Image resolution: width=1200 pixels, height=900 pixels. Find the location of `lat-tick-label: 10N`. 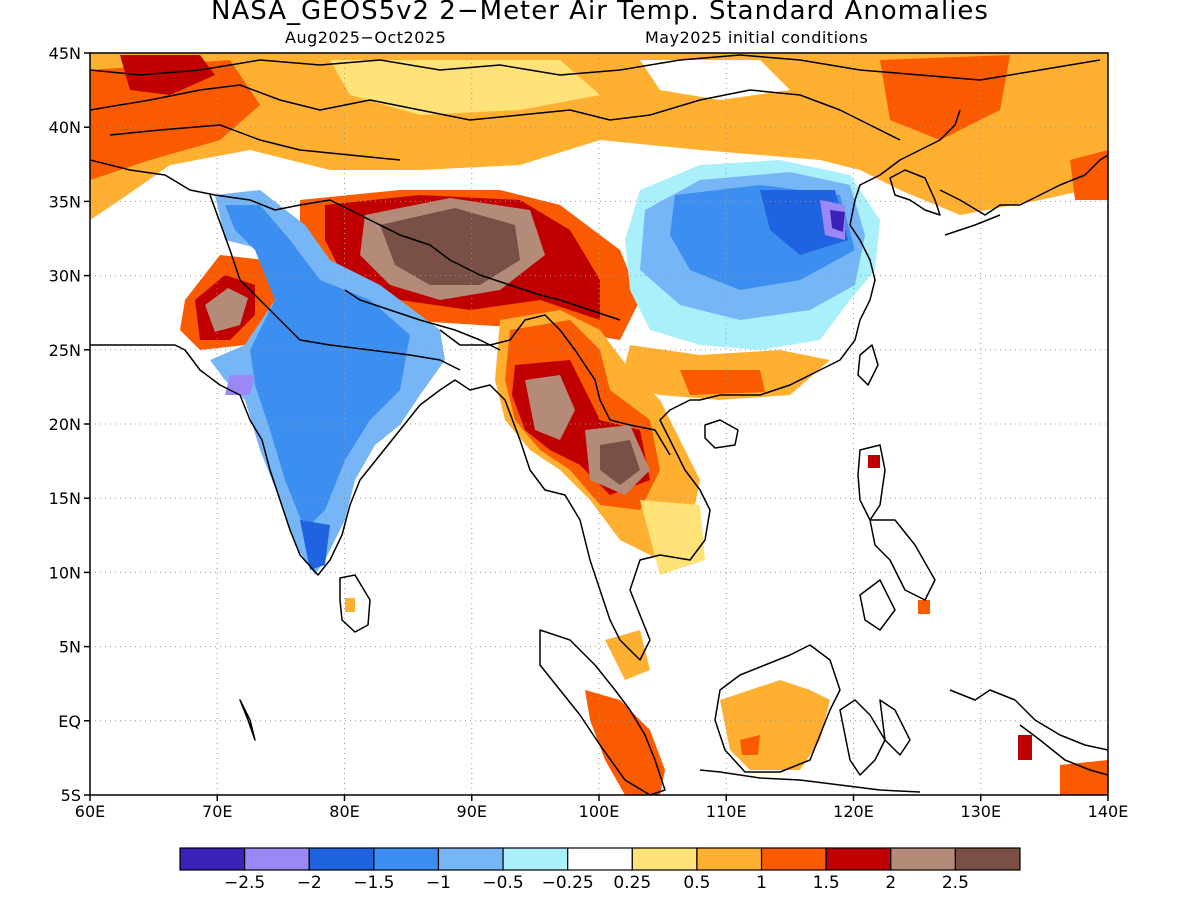

lat-tick-label: 10N is located at coordinates (65, 572).